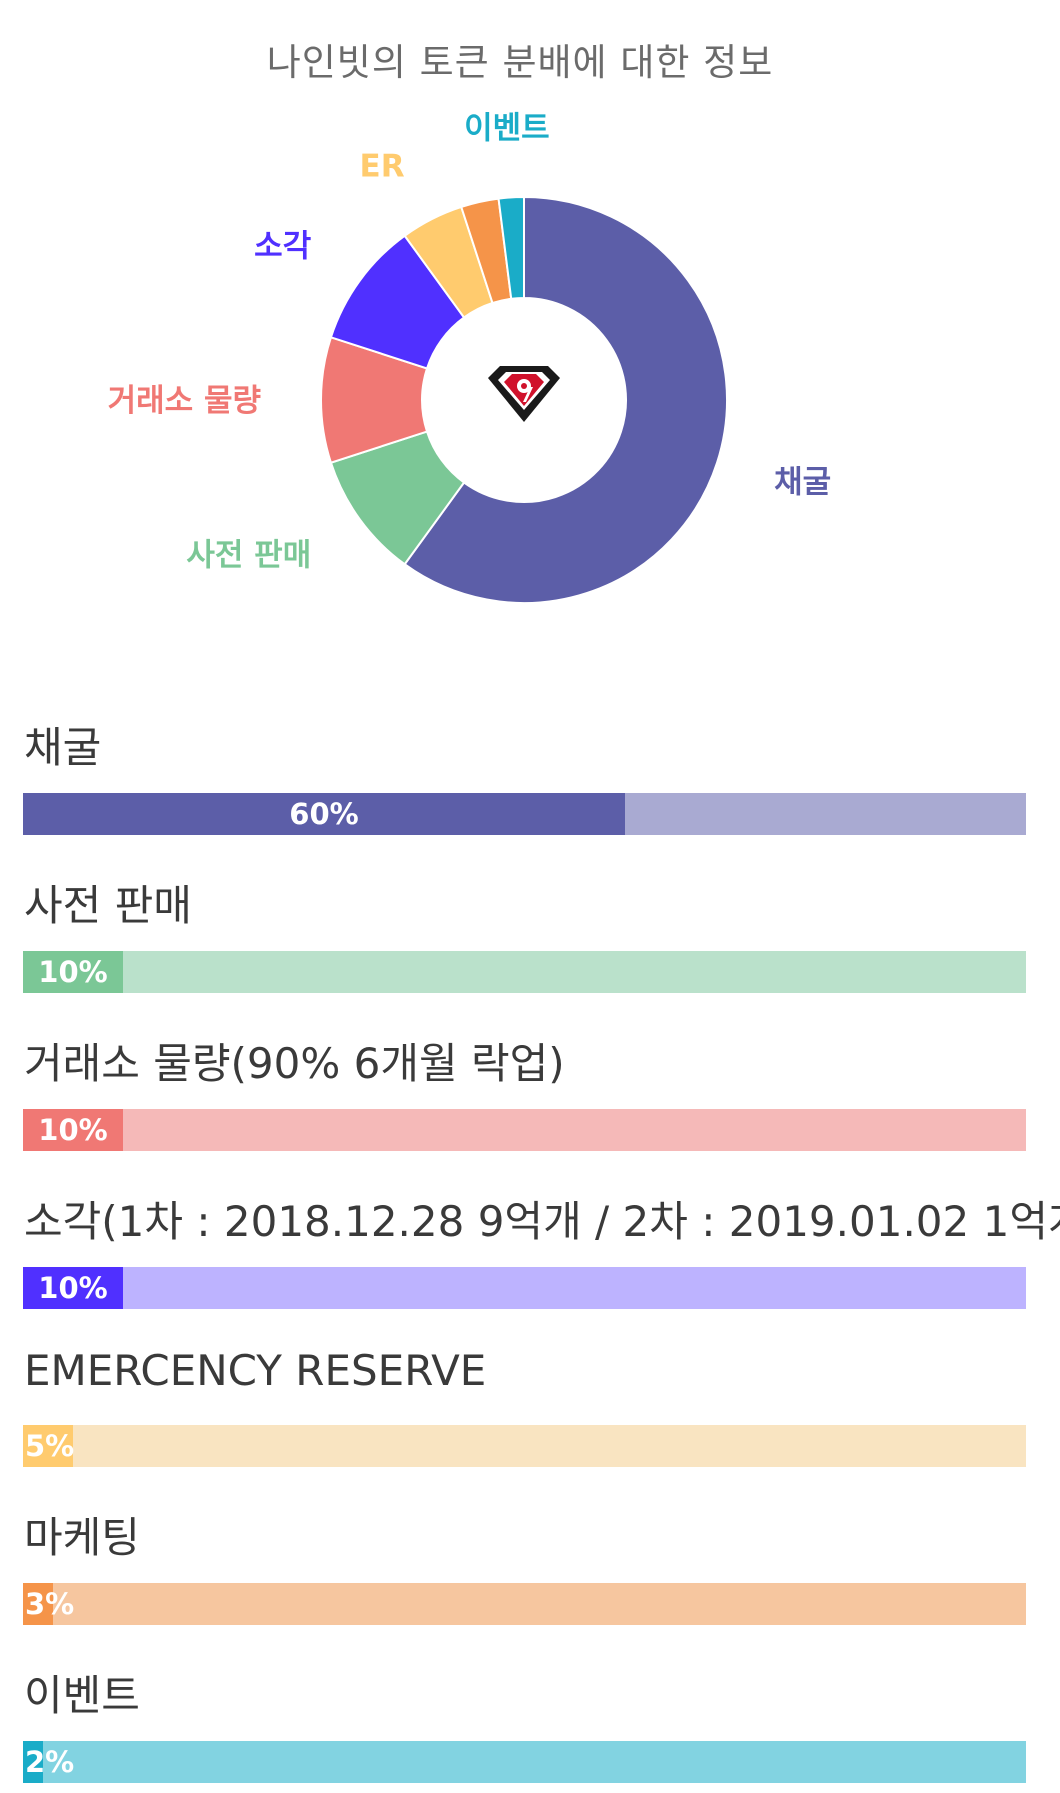  I want to click on progress-bar-2: 10%, so click(524, 972).